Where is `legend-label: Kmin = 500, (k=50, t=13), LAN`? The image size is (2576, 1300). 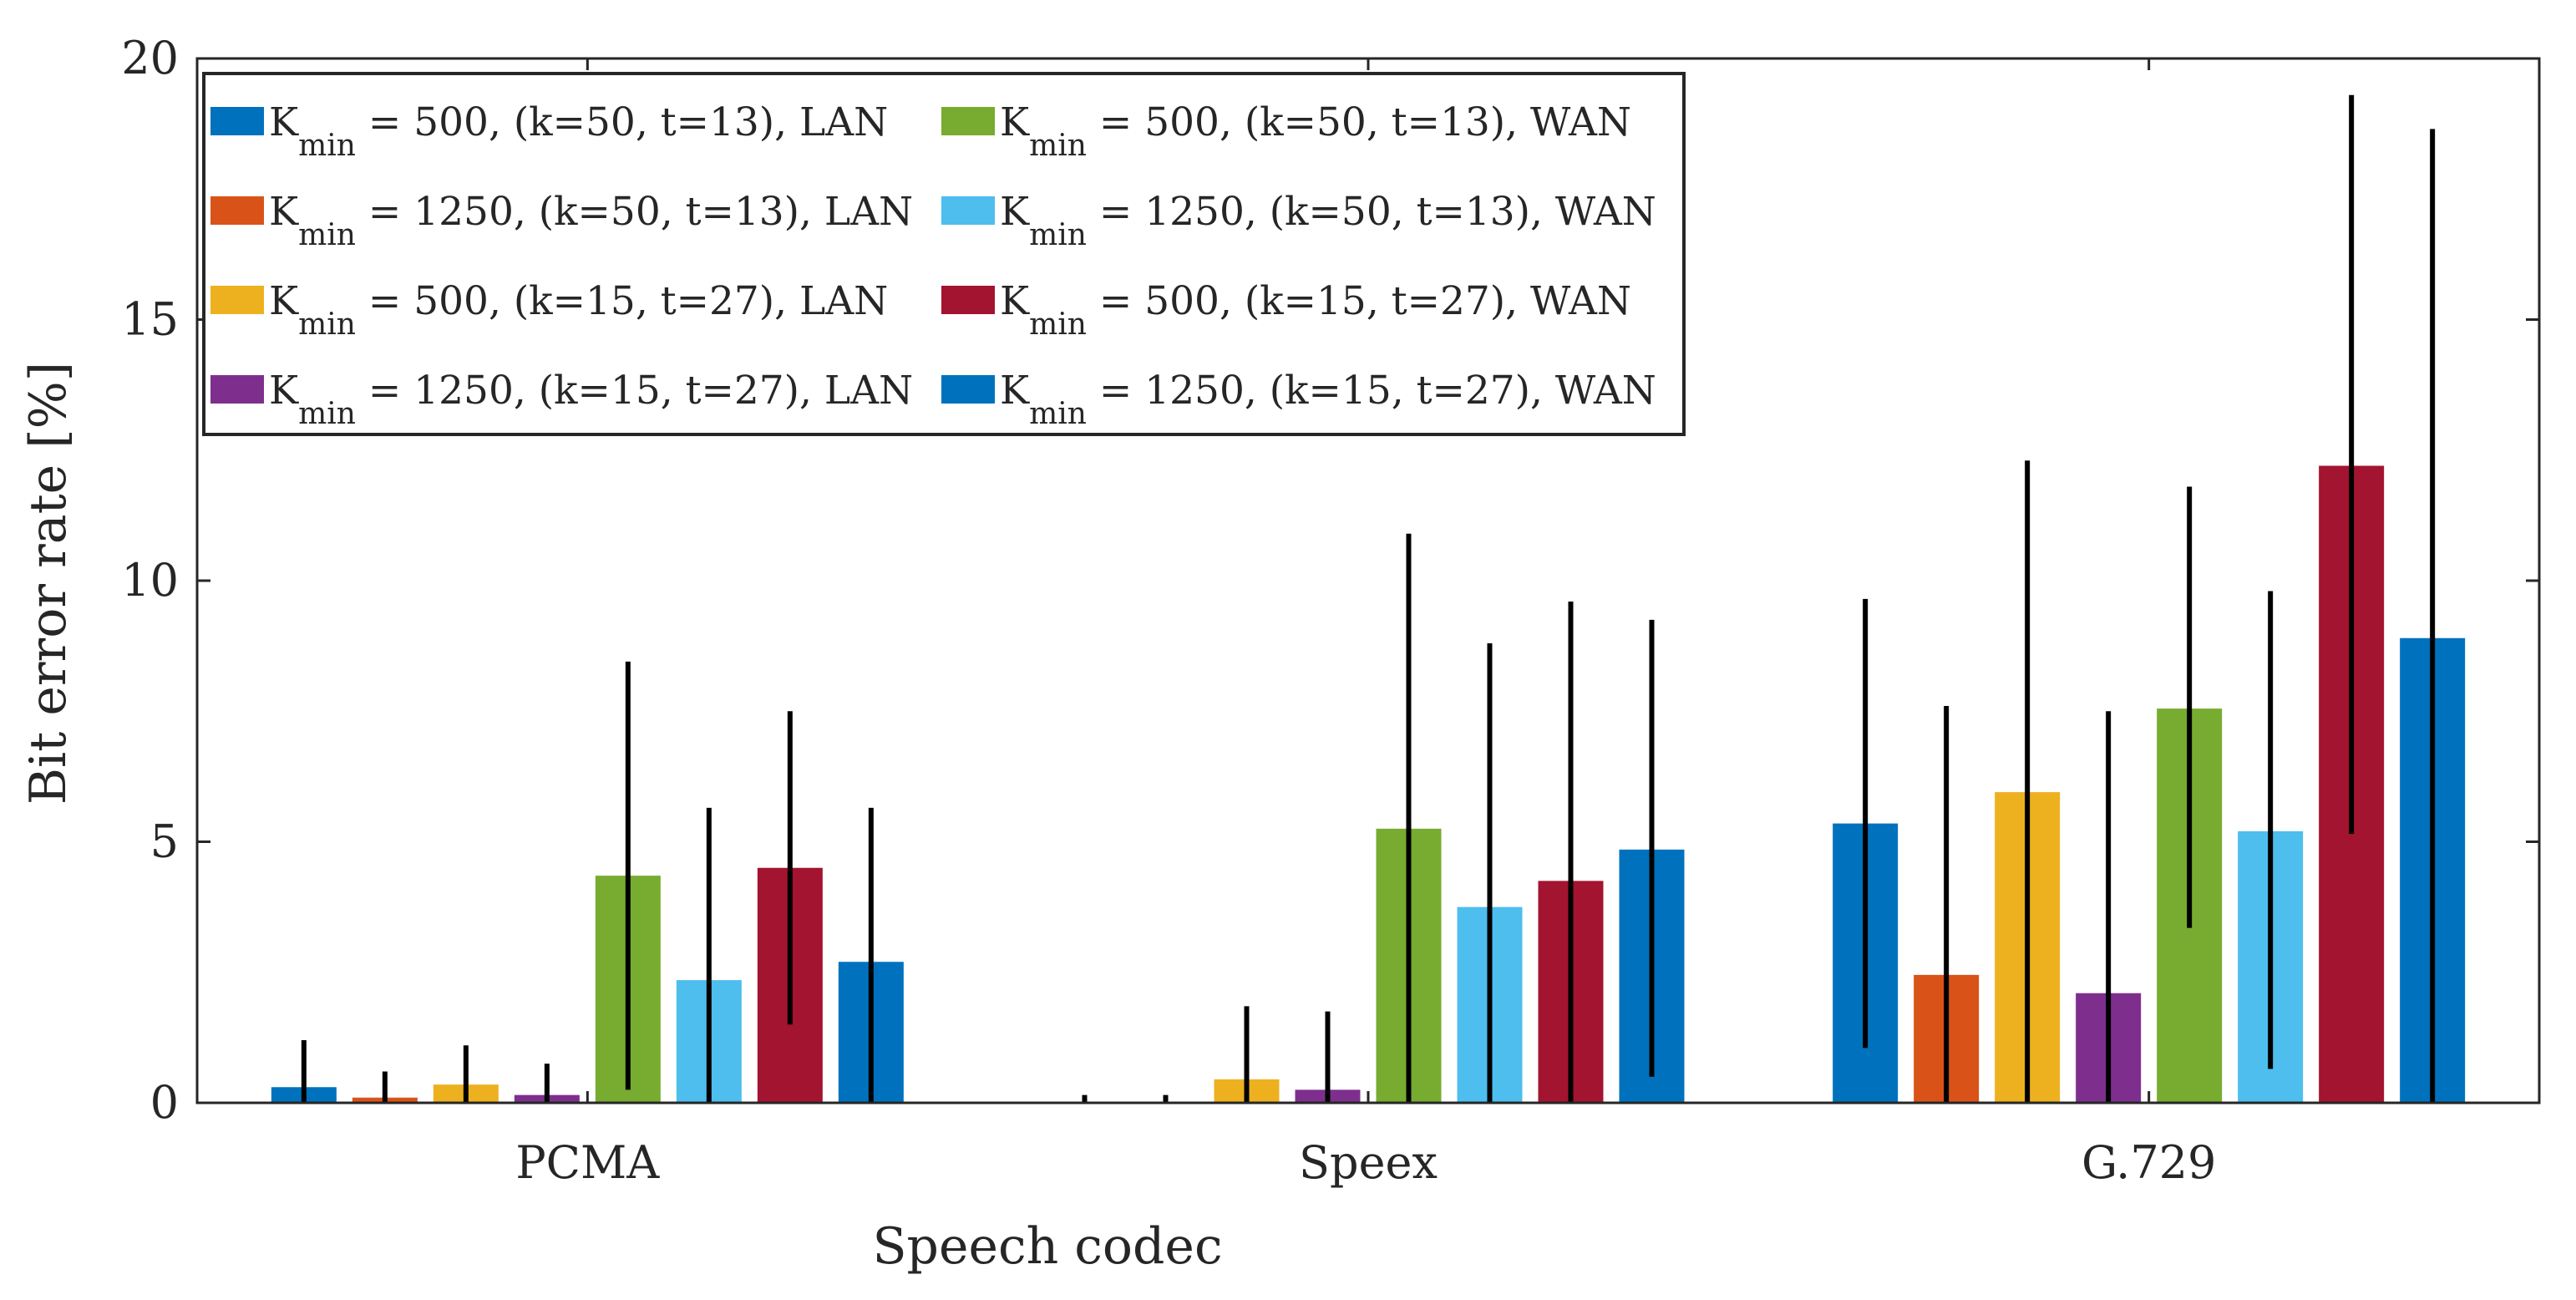
legend-label: Kmin = 500, (k=50, t=13), LAN is located at coordinates (578, 131).